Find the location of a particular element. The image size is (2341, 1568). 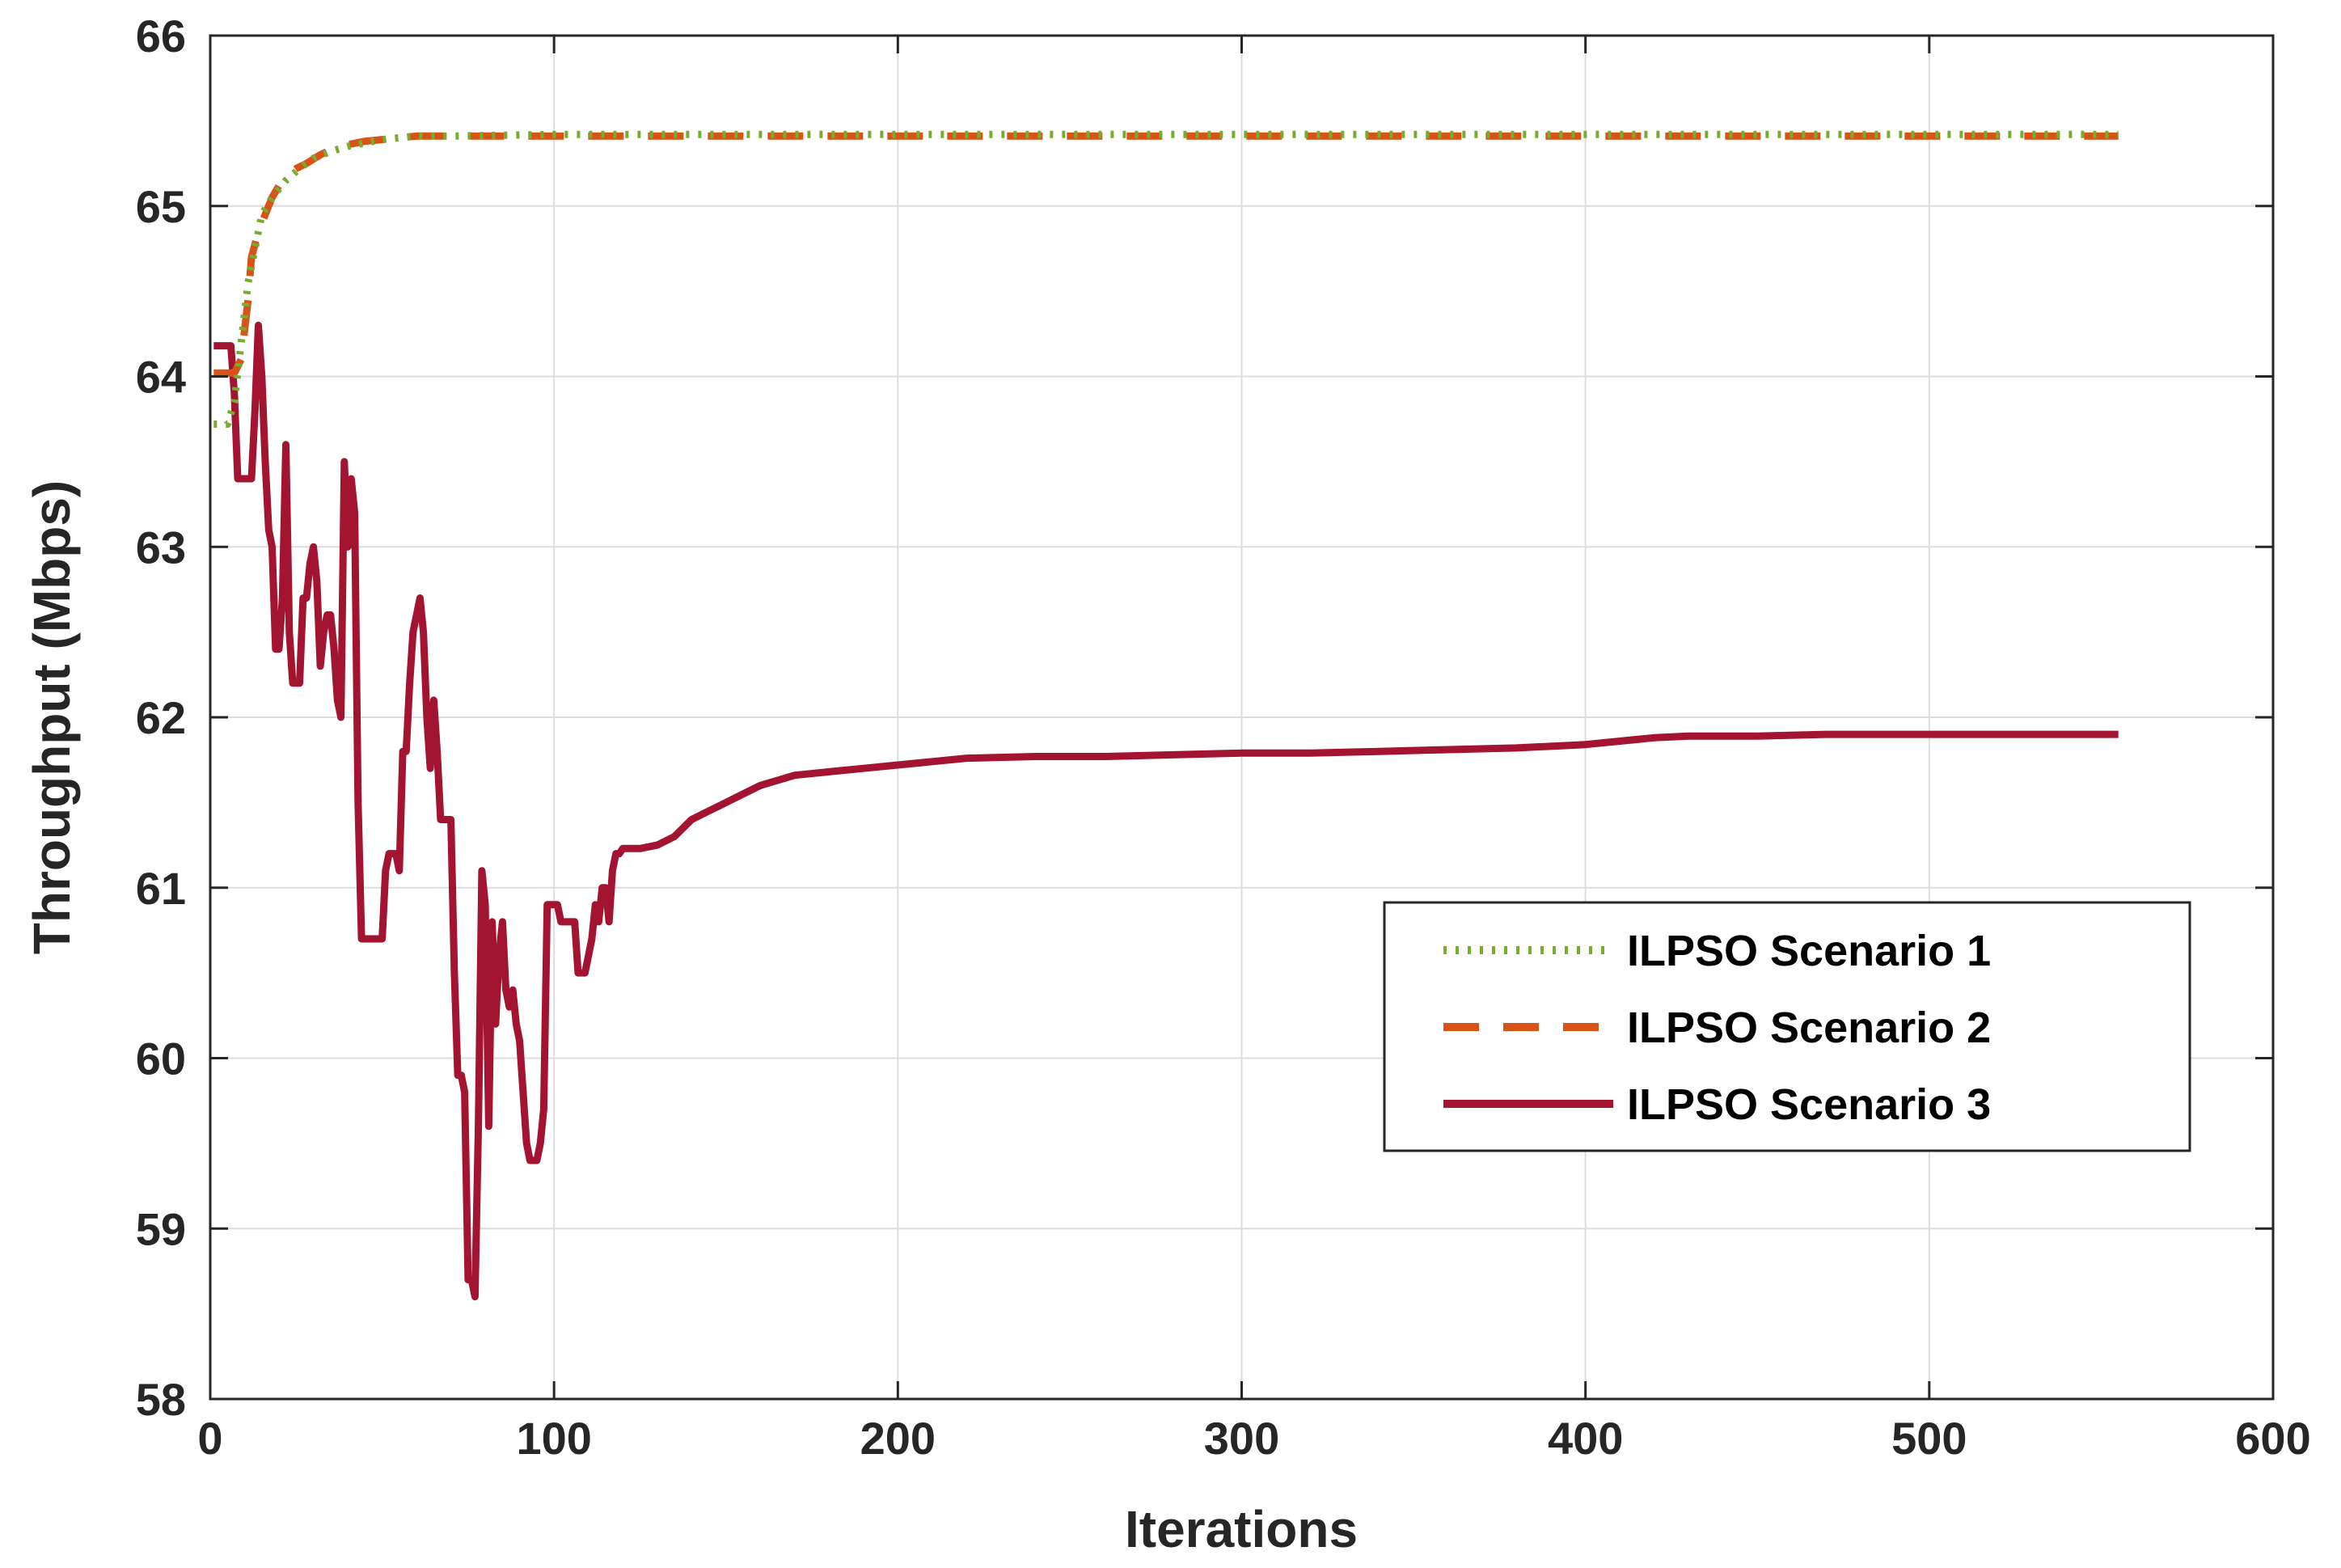

x-tick-label: 300 is located at coordinates (1241, 1438).